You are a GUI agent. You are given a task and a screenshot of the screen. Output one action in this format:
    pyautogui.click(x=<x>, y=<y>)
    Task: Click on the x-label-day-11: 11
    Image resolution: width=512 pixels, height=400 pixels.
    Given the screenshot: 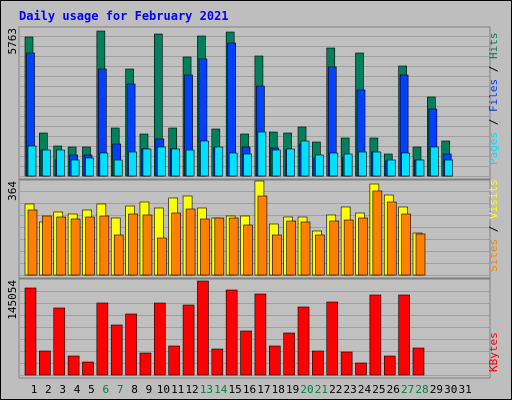 What is the action you would take?
    pyautogui.click(x=177, y=389)
    